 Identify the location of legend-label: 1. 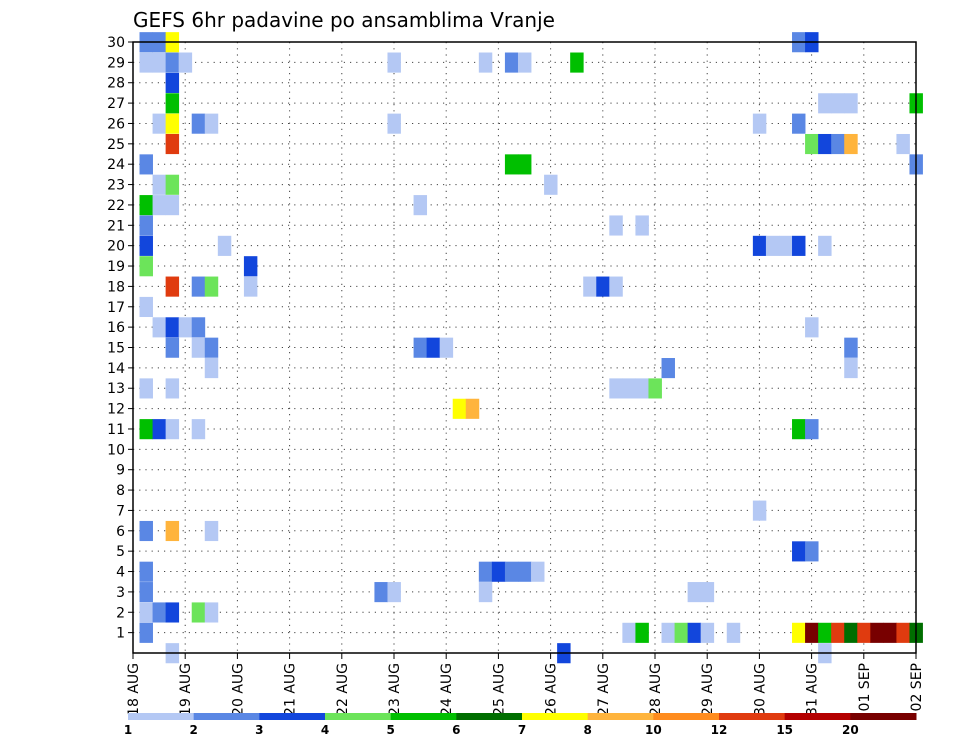
(128, 730).